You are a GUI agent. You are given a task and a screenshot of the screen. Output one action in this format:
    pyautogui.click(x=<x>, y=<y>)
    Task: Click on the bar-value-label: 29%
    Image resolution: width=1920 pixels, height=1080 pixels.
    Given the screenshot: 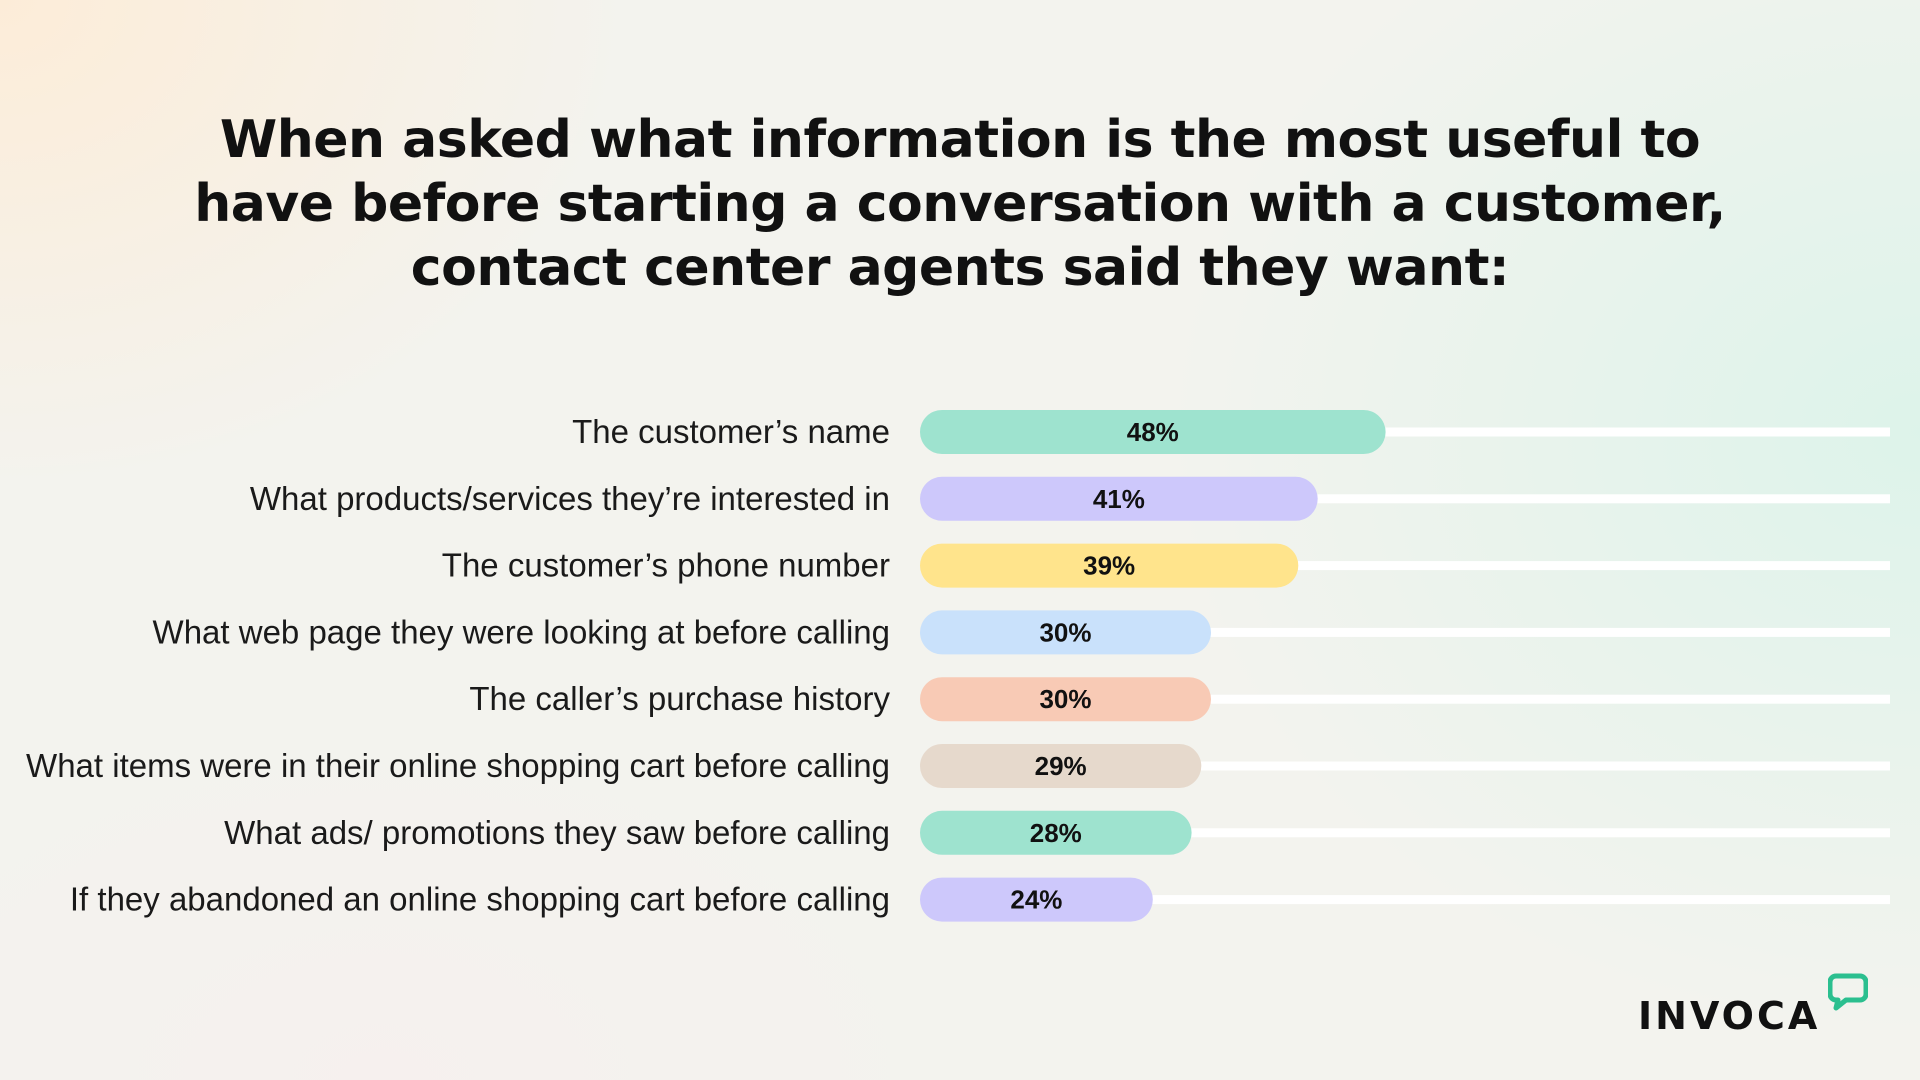 What is the action you would take?
    pyautogui.click(x=1061, y=766)
    